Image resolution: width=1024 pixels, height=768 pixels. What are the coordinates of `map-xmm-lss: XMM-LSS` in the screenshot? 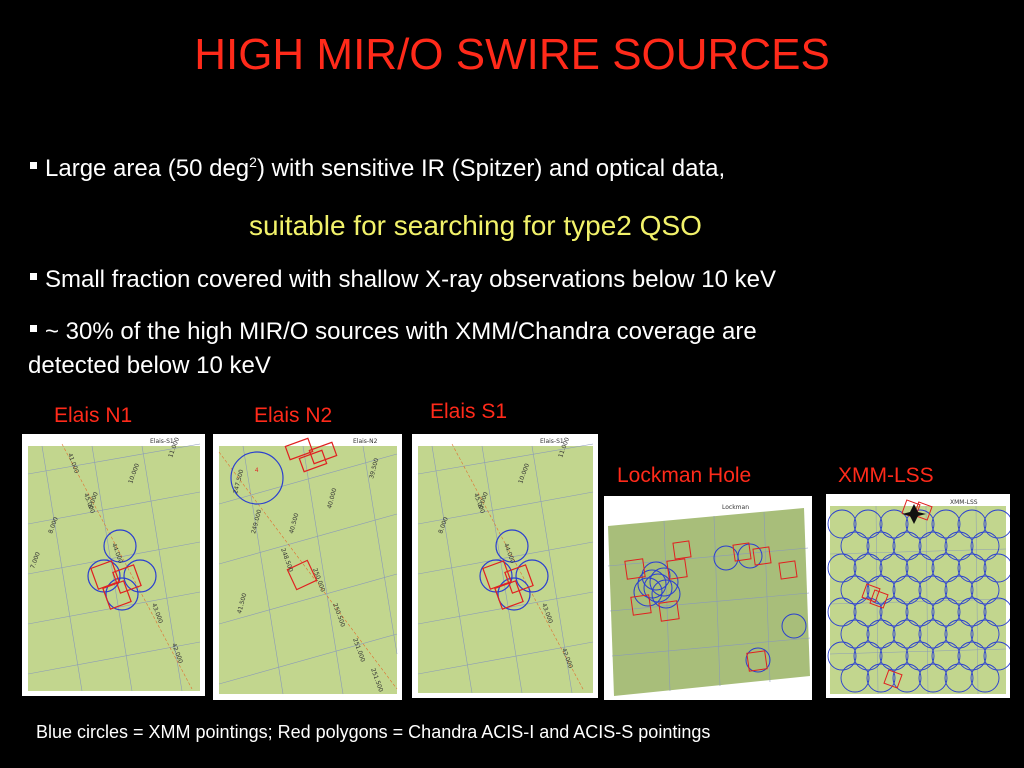 It's located at (918, 596).